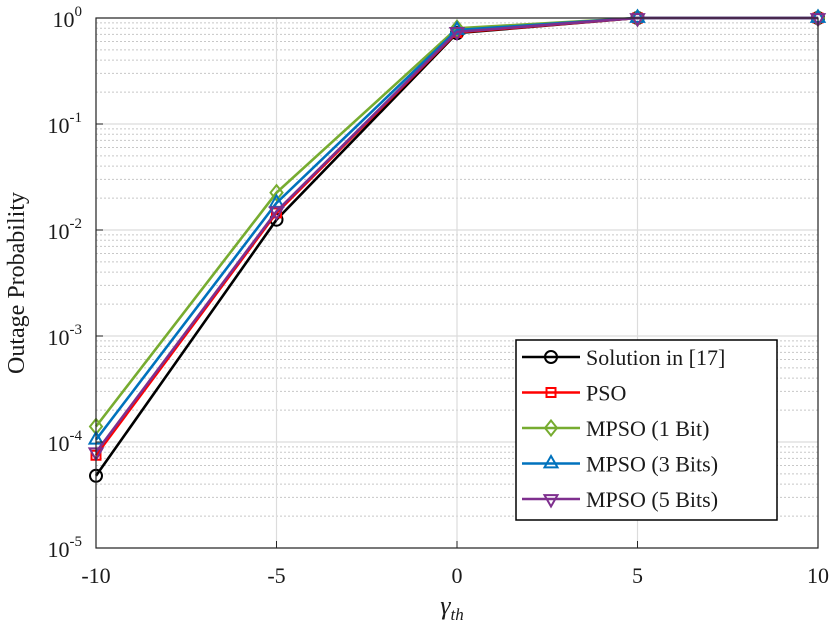  What do you see at coordinates (65, 124) in the screenshot?
I see `y-tick-label: 10⁻¹` at bounding box center [65, 124].